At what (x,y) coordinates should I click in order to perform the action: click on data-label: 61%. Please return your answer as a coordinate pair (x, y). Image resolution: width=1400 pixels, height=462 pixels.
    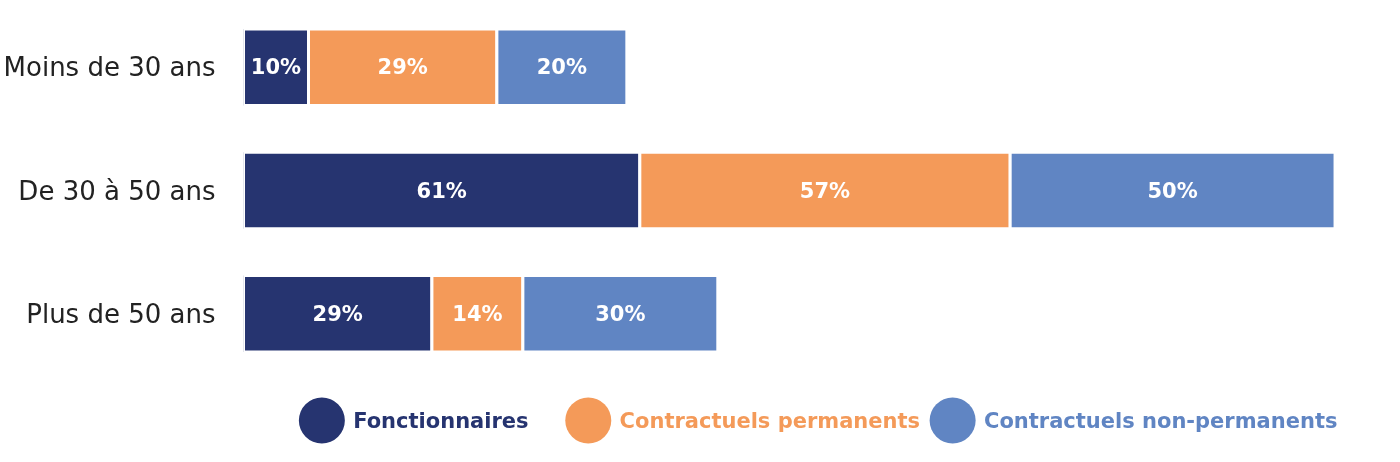
    Looking at the image, I should click on (441, 190).